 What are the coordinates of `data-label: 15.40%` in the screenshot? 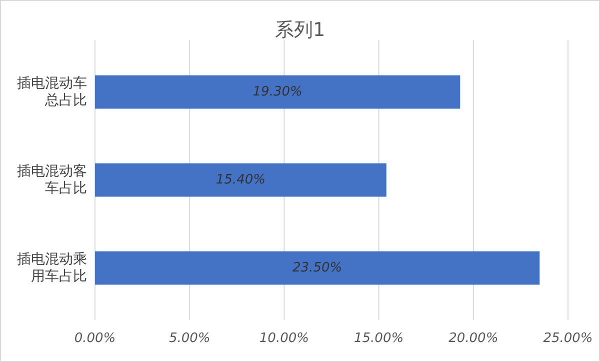 It's located at (241, 180).